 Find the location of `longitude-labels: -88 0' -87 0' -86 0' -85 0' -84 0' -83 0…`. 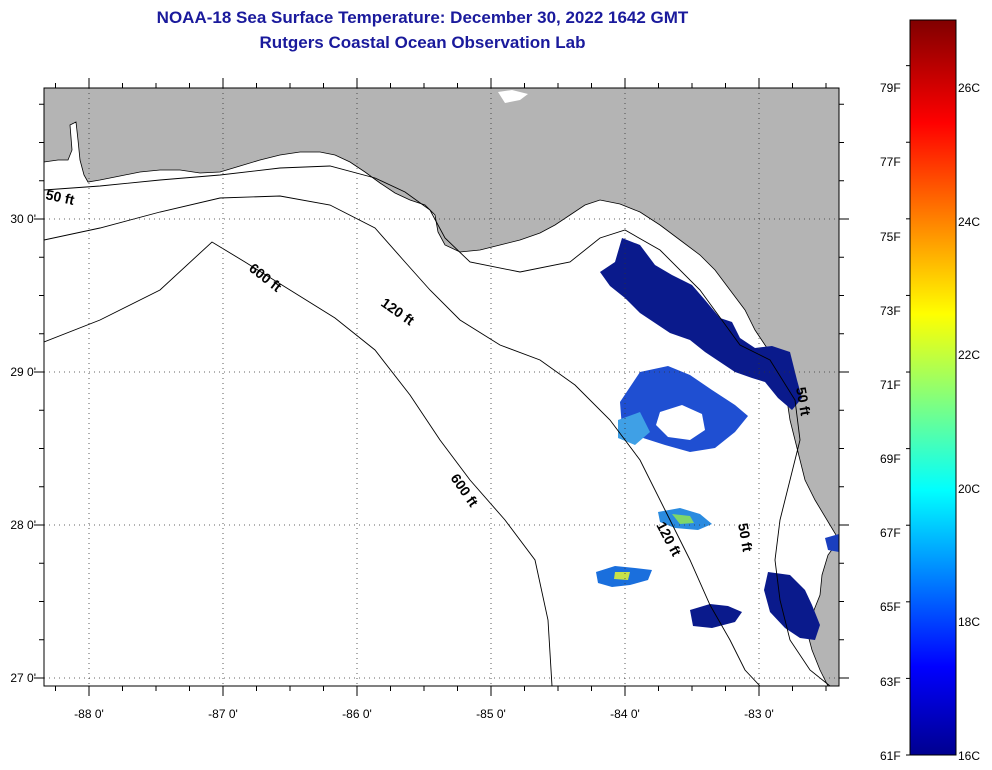

longitude-labels: -88 0' -87 0' -86 0' -85 0' -84 0' -83 0… is located at coordinates (424, 714).